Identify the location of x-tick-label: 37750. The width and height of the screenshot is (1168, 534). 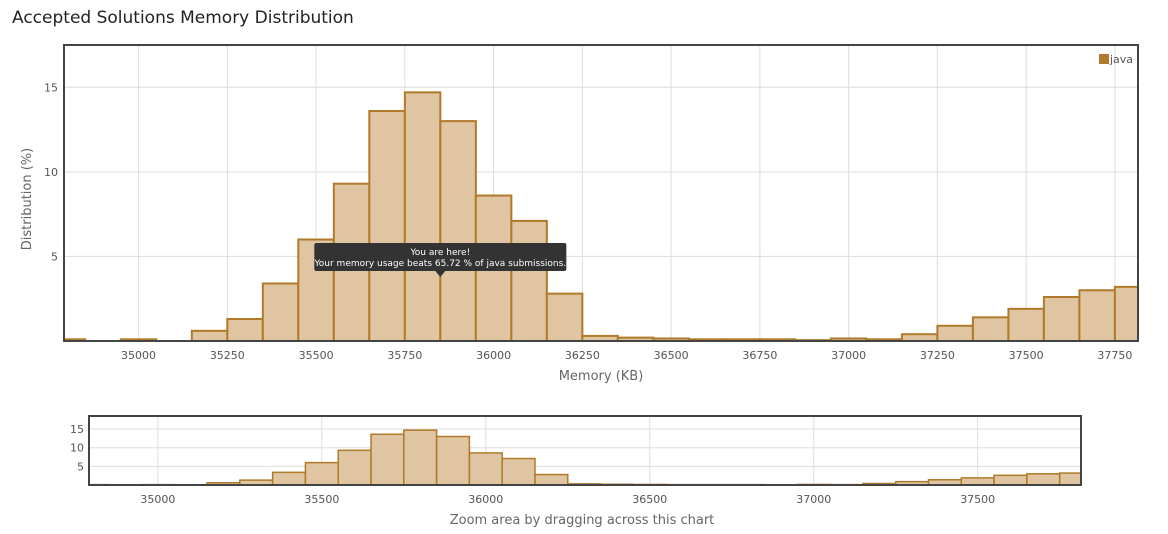
(1114, 355).